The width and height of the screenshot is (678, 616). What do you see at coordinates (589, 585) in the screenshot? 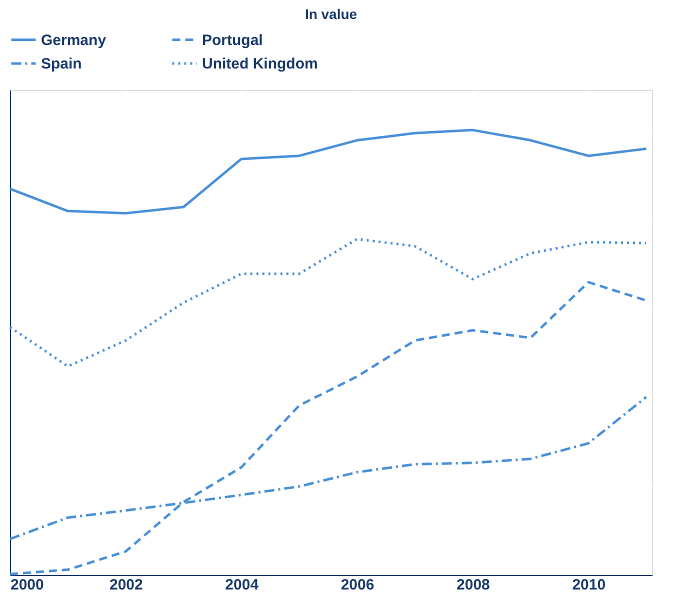
I see `x-tick-label: 2010` at bounding box center [589, 585].